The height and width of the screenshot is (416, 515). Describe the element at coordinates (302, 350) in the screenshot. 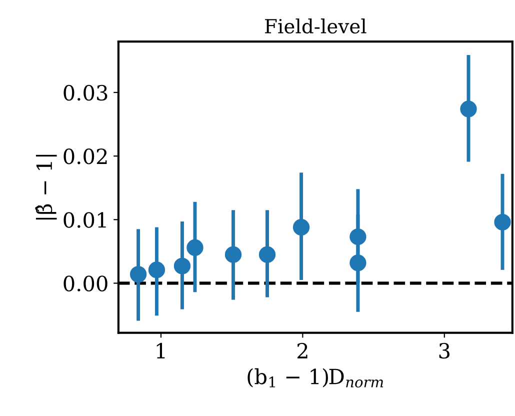

I see `x-tick-label: 2` at that location.